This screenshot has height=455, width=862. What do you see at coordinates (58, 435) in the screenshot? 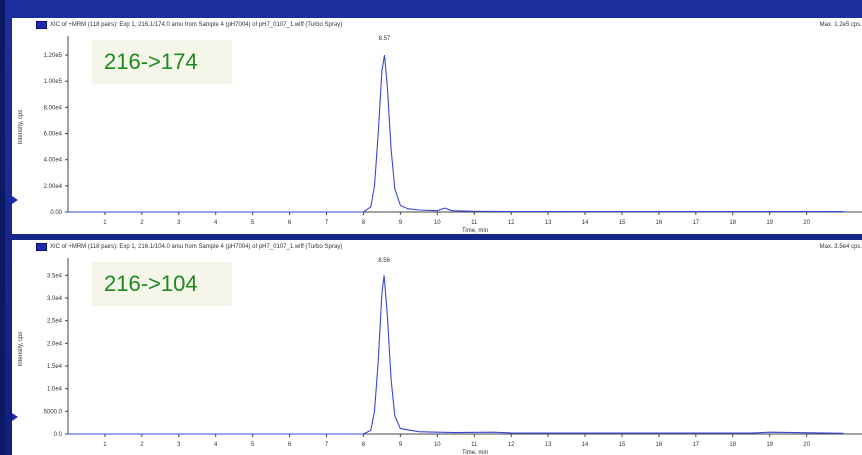
I see `y-tick-label: 0.0` at bounding box center [58, 435].